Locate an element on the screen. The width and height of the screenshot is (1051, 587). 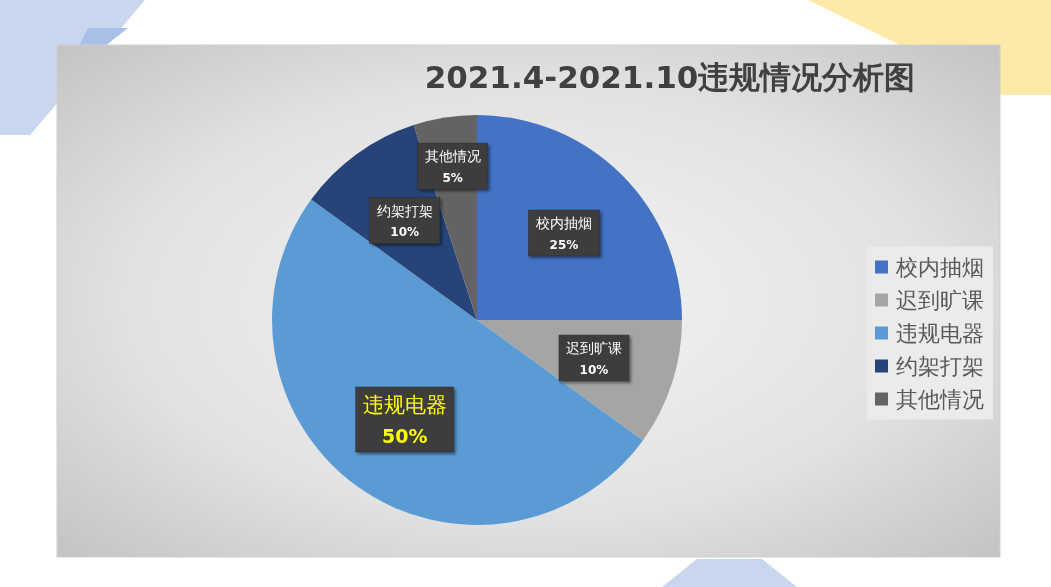
data-label: 校内抽烟 25% is located at coordinates (564, 233).